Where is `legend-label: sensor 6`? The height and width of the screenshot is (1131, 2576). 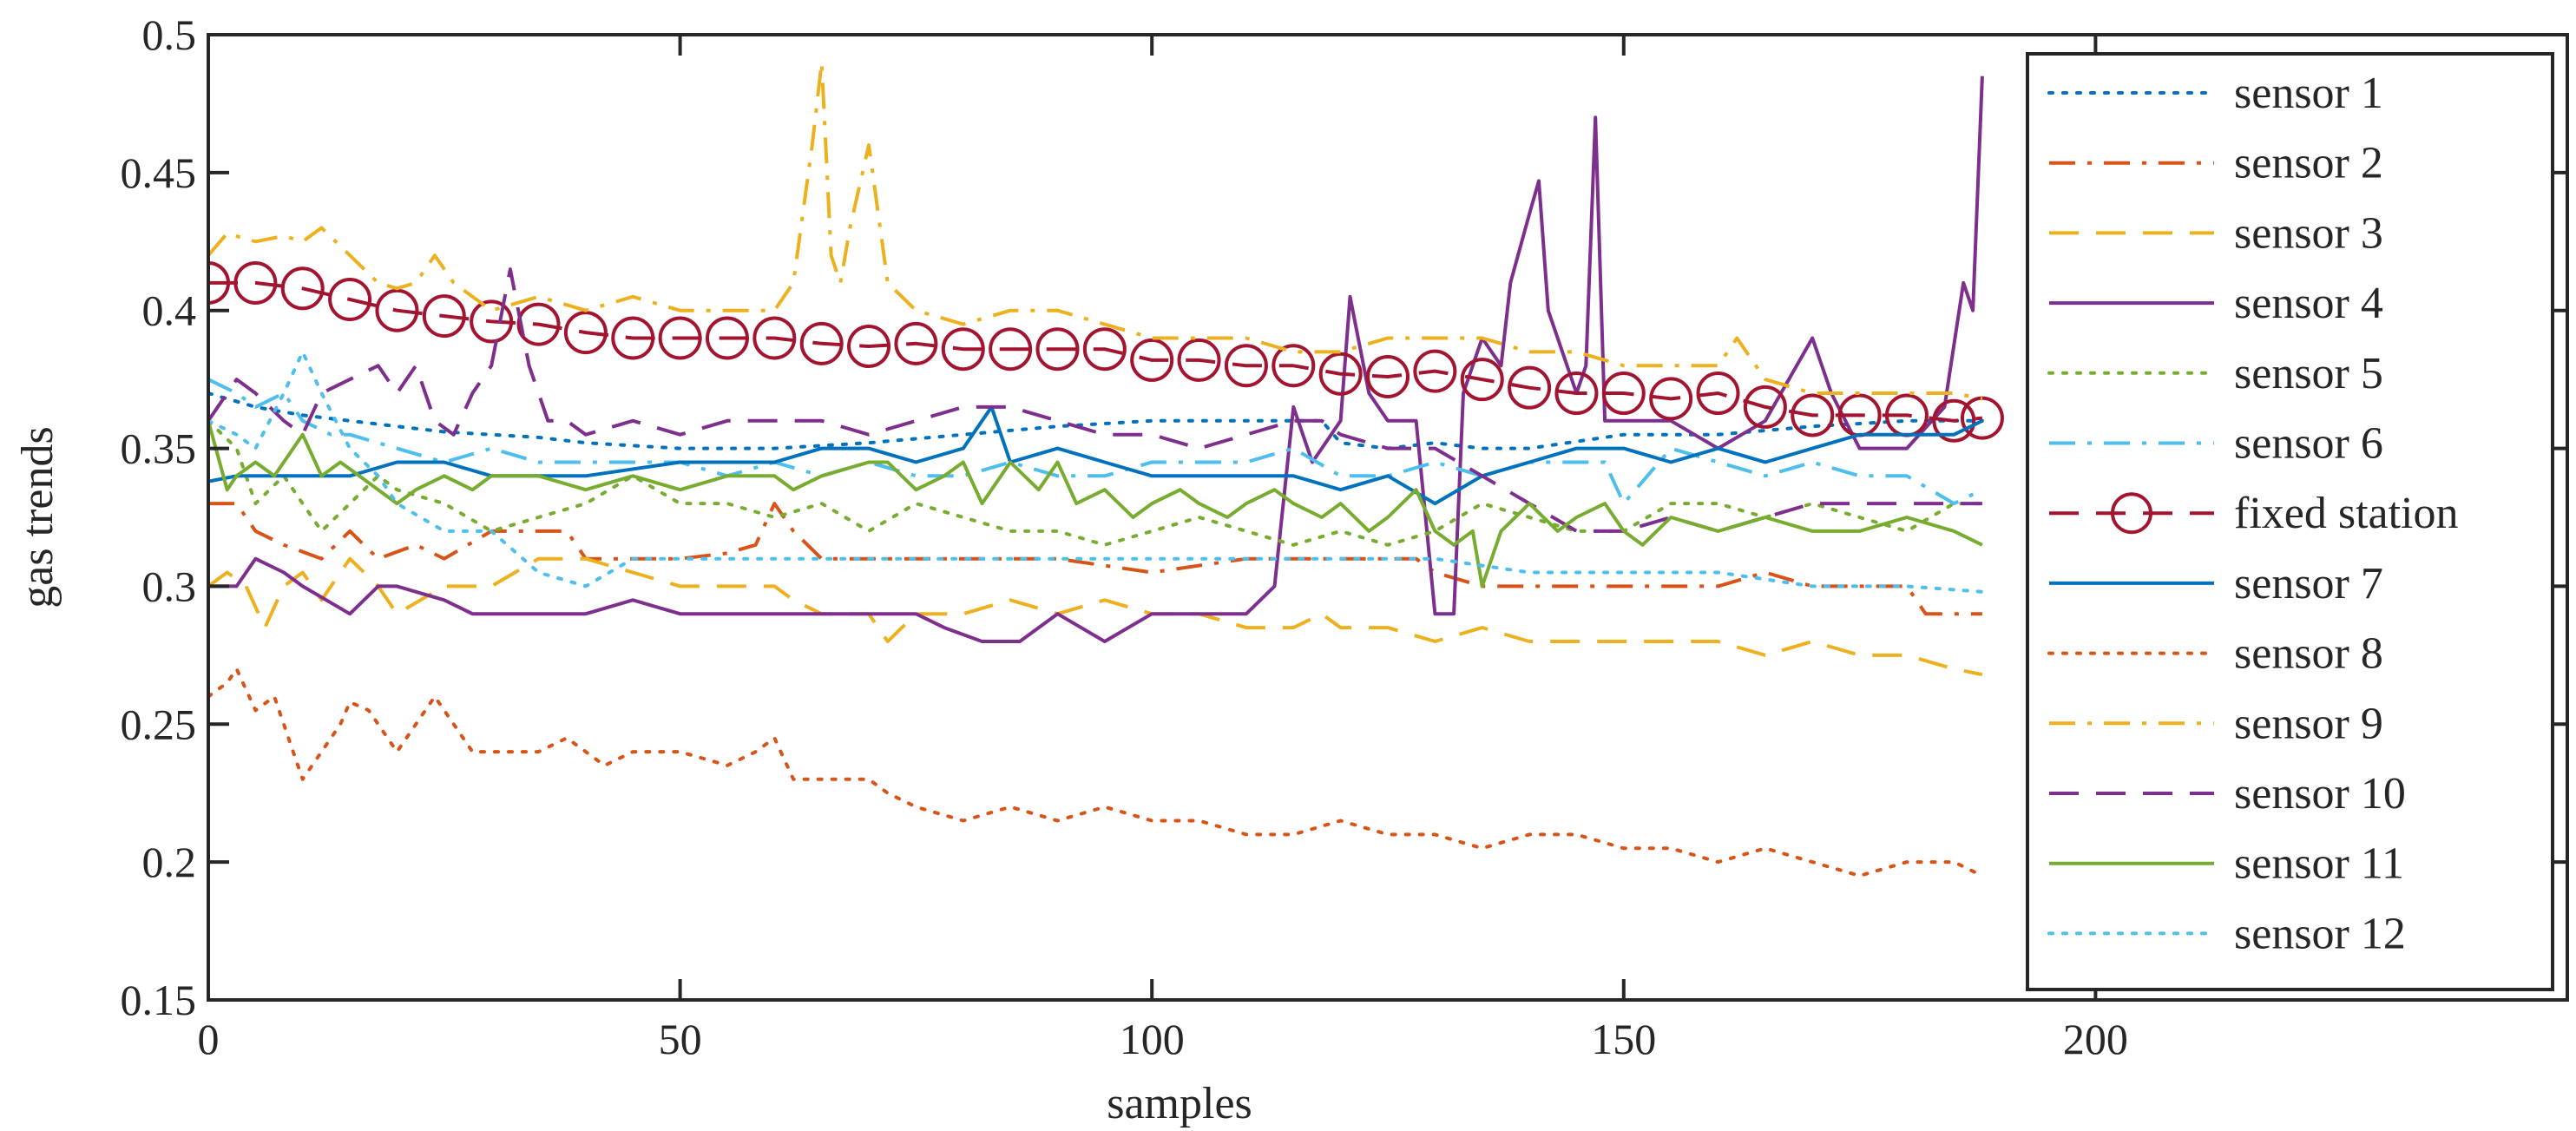 legend-label: sensor 6 is located at coordinates (2308, 444).